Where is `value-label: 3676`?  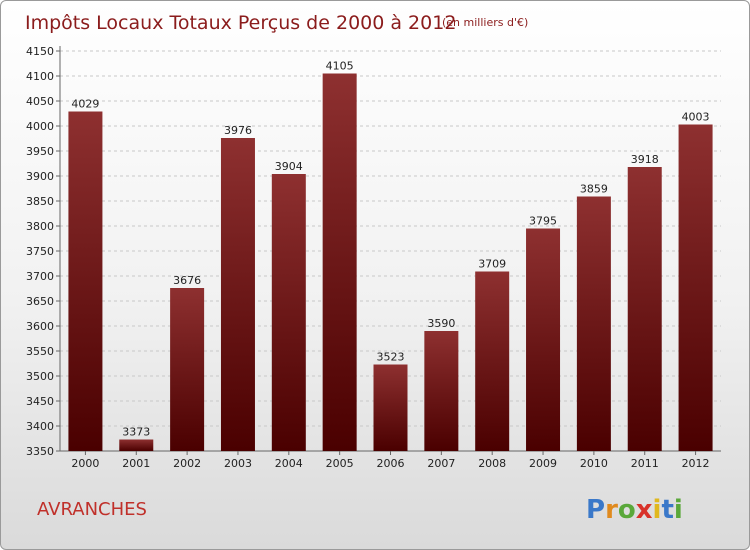
value-label: 3676 is located at coordinates (187, 280).